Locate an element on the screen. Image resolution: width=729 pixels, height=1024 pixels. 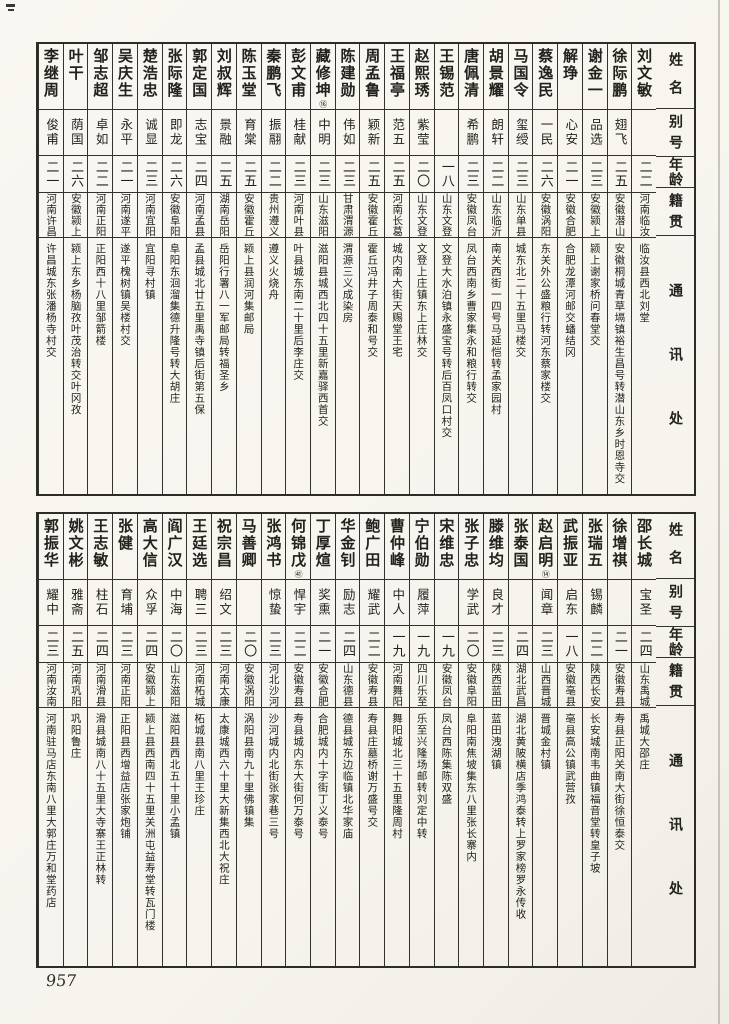
name-cell: 徐增祺 is located at coordinates (619, 547).